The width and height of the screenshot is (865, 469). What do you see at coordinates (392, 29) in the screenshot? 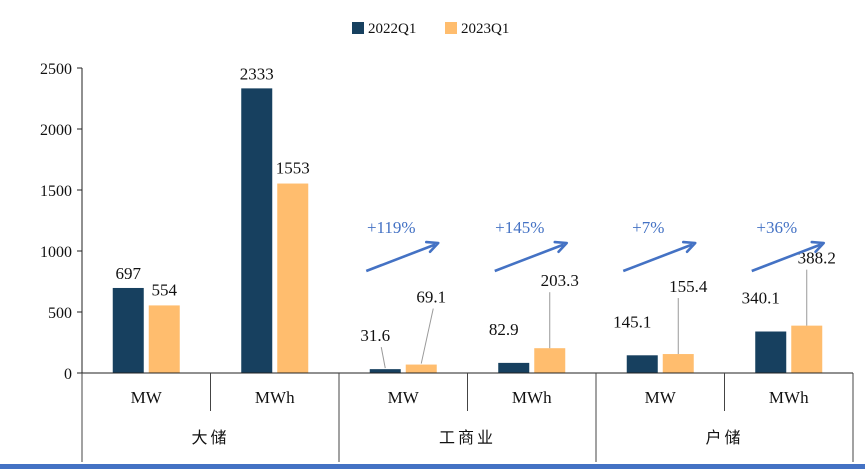
I see `legend-label-2022Q1: 2022Q1` at bounding box center [392, 29].